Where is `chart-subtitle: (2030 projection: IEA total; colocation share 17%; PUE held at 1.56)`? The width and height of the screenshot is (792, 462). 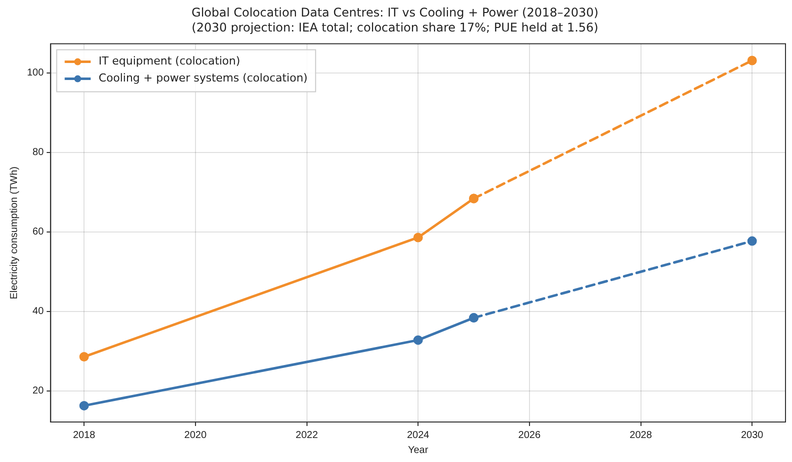 chart-subtitle: (2030 projection: IEA total; colocation share 17%; PUE held at 1.56) is located at coordinates (395, 27).